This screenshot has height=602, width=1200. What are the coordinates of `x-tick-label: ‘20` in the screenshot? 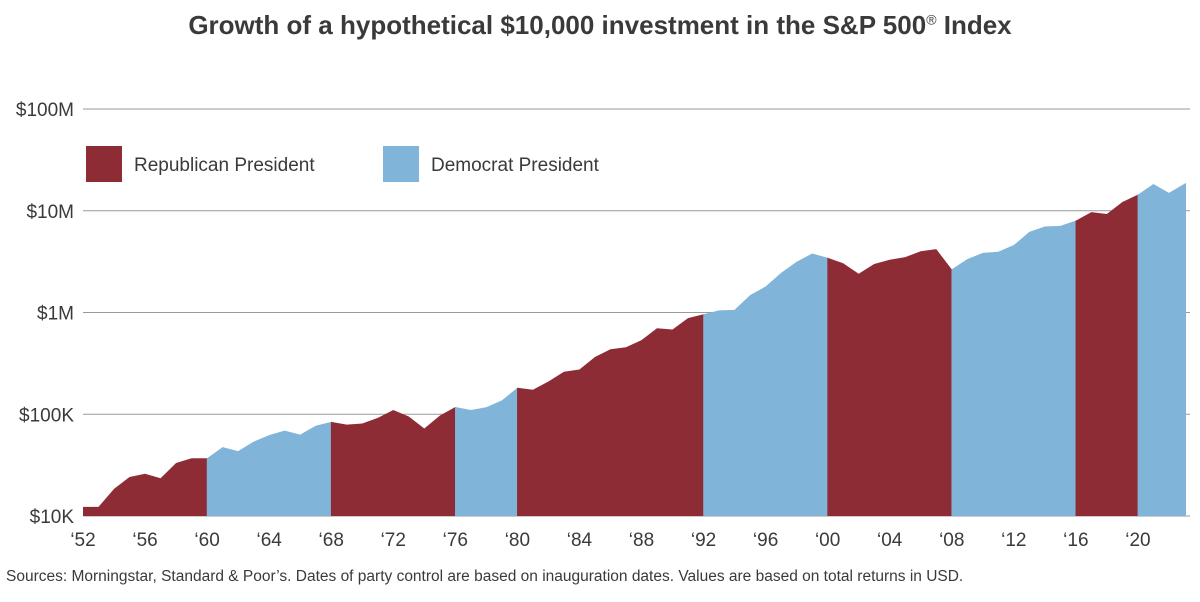 It's located at (1137, 540).